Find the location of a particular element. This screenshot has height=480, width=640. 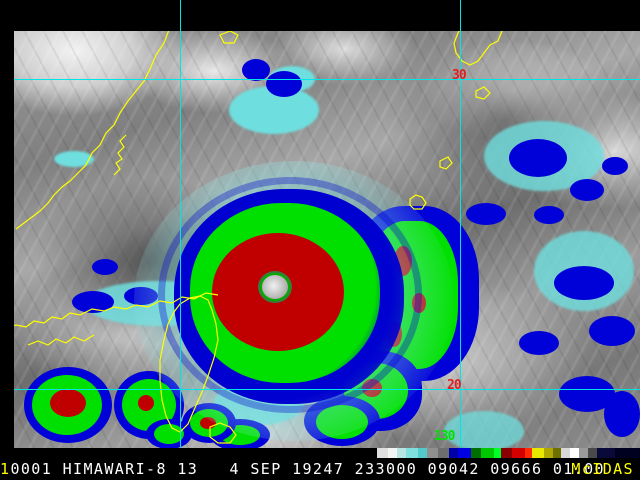

longitude-label-130: 130 is located at coordinates (445, 436).